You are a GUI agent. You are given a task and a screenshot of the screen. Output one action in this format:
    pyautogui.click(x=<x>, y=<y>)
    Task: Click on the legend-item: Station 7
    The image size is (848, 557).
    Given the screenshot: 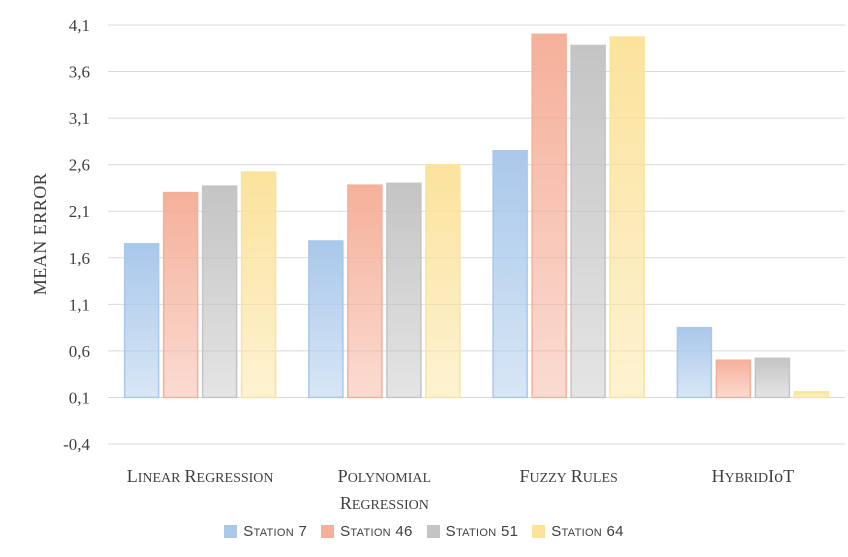 What is the action you would take?
    pyautogui.click(x=265, y=531)
    